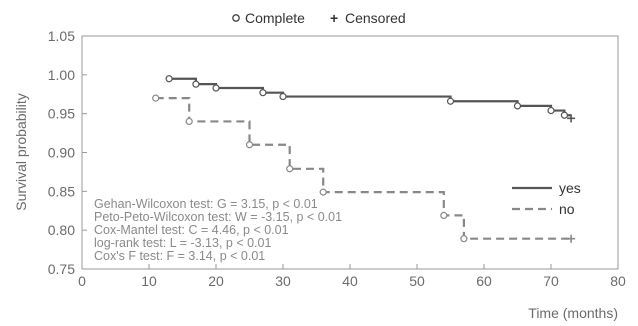 The width and height of the screenshot is (638, 326). Describe the element at coordinates (206, 204) in the screenshot. I see `stat-gehan-wilcoxon: Gehan-Wilcoxon test: G = 3.15, p < 0.01` at that location.